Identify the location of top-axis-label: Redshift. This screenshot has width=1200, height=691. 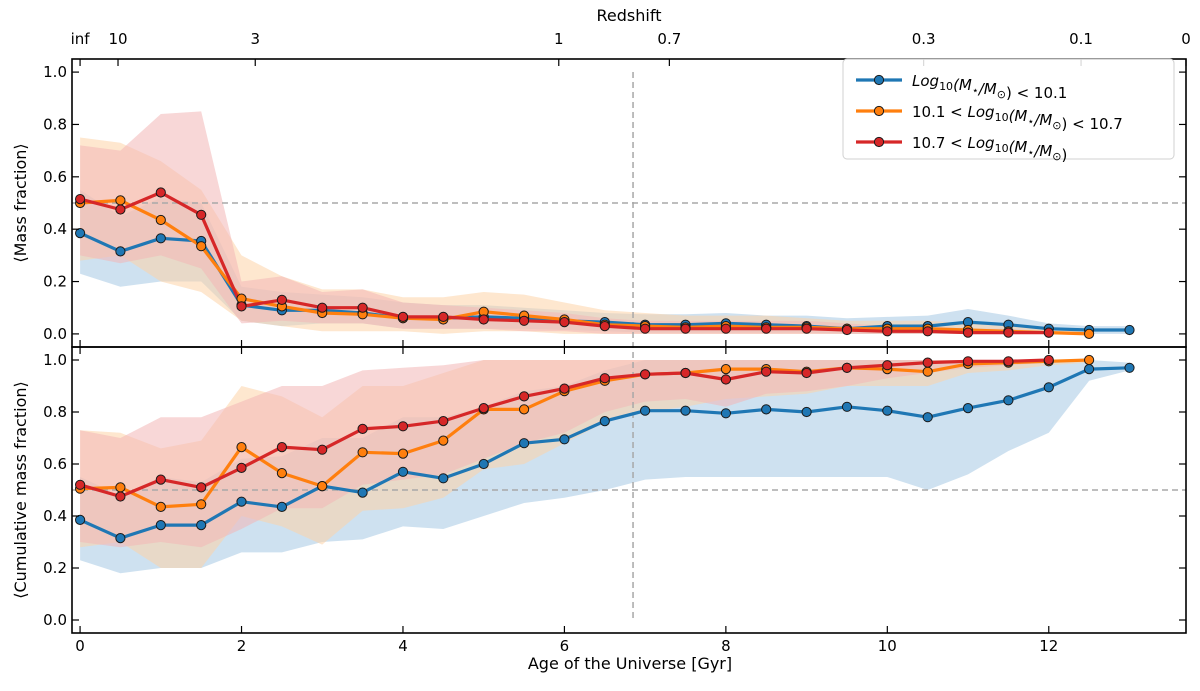
(629, 15).